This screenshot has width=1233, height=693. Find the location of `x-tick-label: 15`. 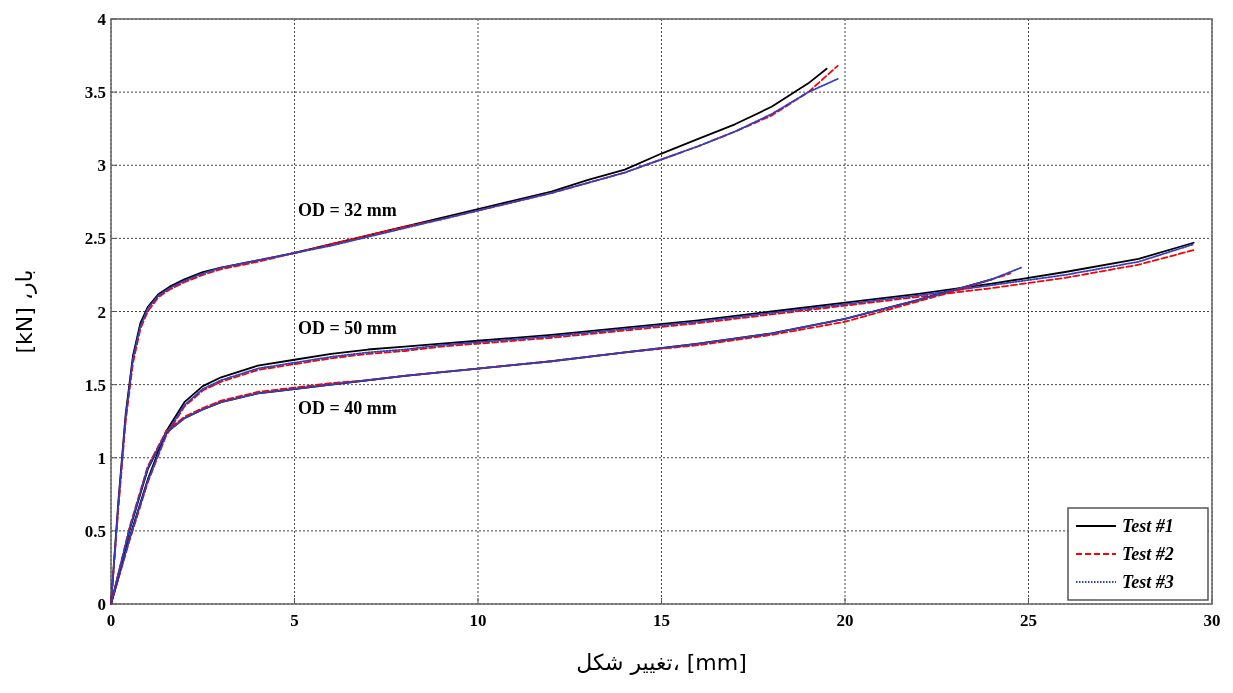

x-tick-label: 15 is located at coordinates (661, 620).